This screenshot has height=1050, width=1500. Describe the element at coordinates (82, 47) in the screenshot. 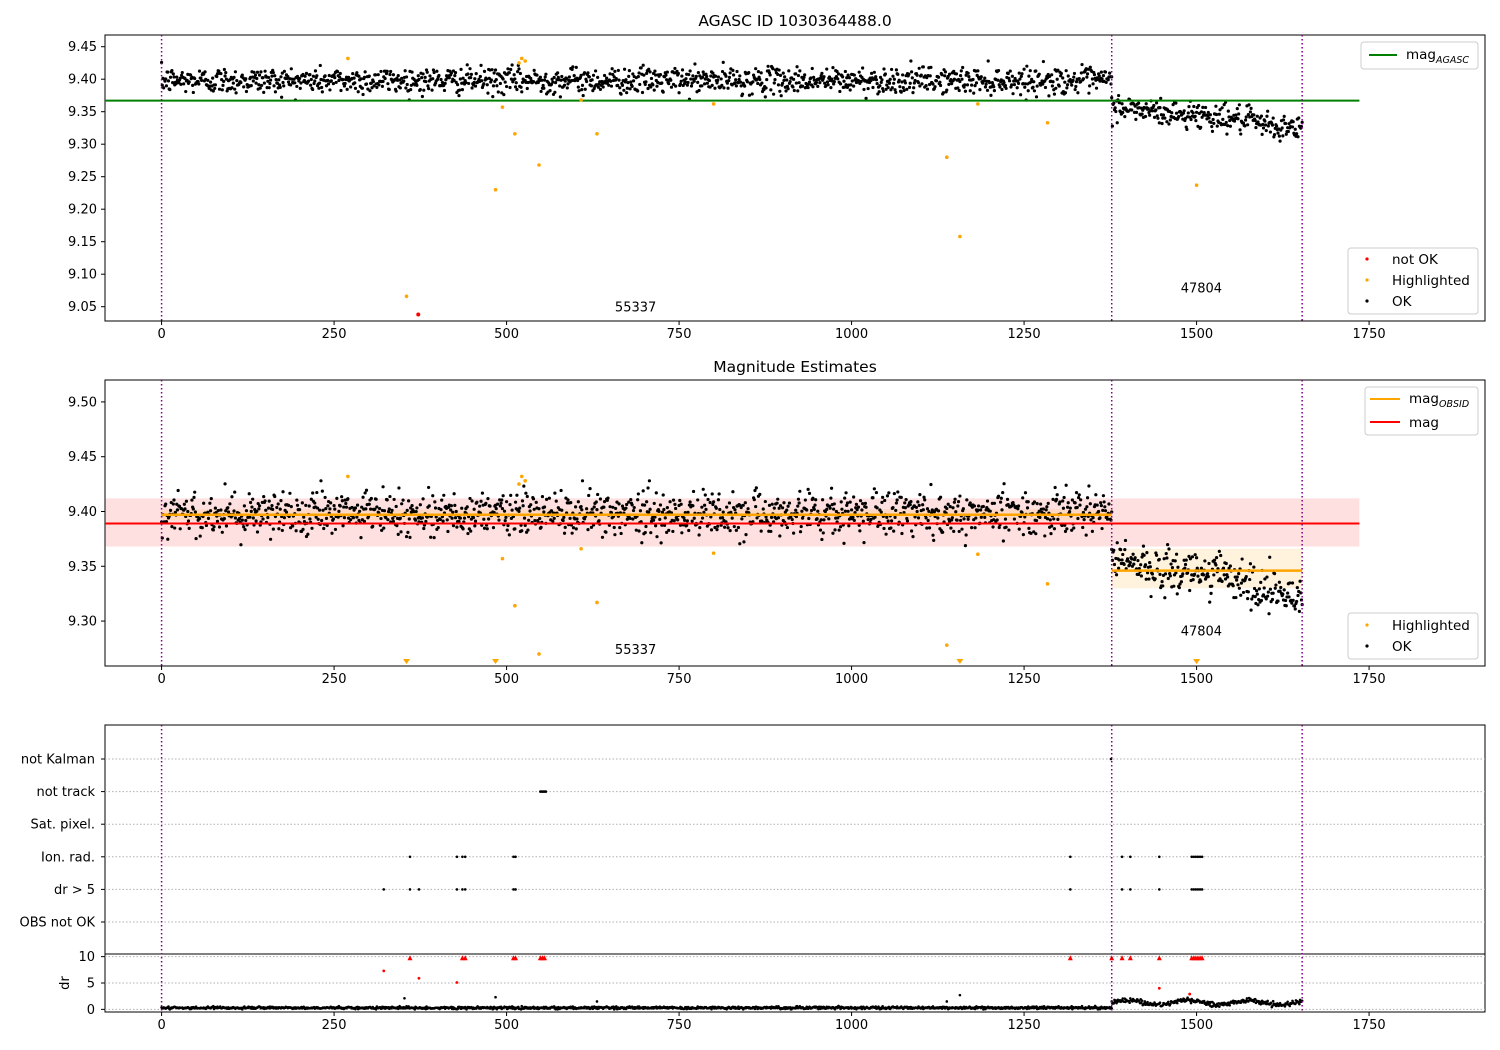

I see `y-tick-label: 9.45` at that location.